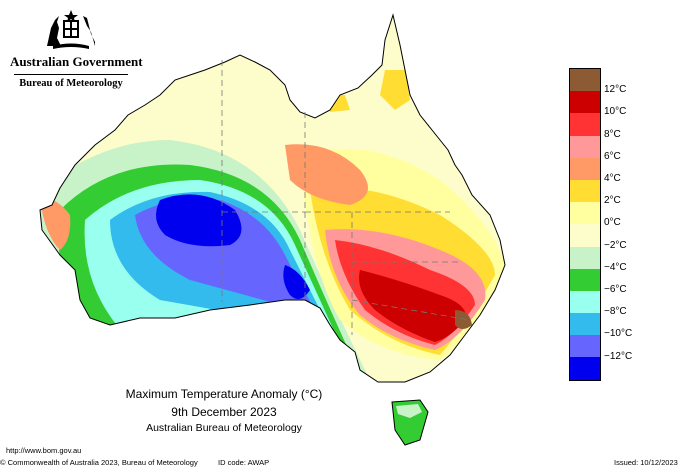 Image resolution: width=680 pixels, height=467 pixels. What do you see at coordinates (71, 83) in the screenshot?
I see `agency-title: Bureau of Meteorology` at bounding box center [71, 83].